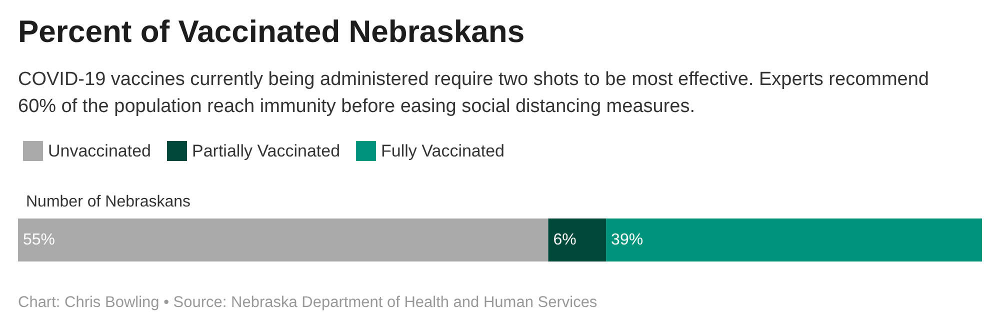 The width and height of the screenshot is (1000, 332). Describe the element at coordinates (627, 240) in the screenshot. I see `data-label: 39%` at that location.